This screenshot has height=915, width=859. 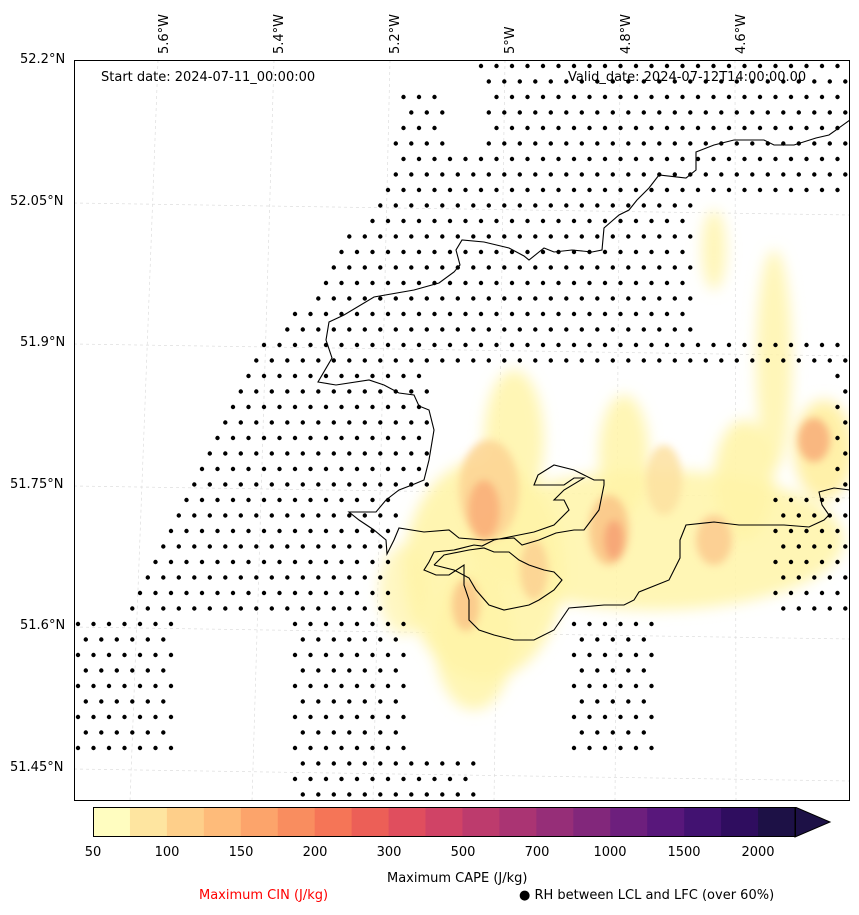 I want to click on lat-label-51-6n: 51.6°N, so click(x=43, y=625).